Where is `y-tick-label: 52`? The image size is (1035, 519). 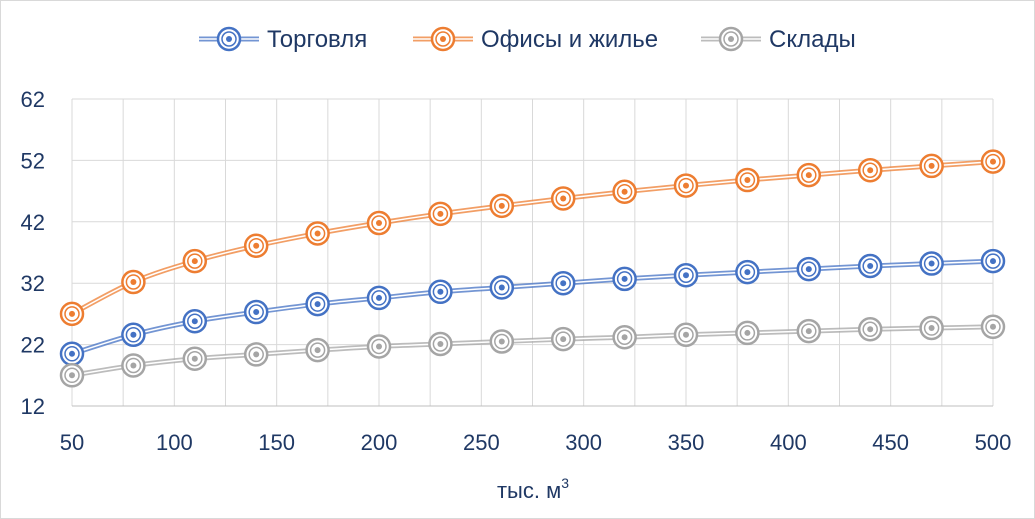
y-tick-label: 52 is located at coordinates (33, 160).